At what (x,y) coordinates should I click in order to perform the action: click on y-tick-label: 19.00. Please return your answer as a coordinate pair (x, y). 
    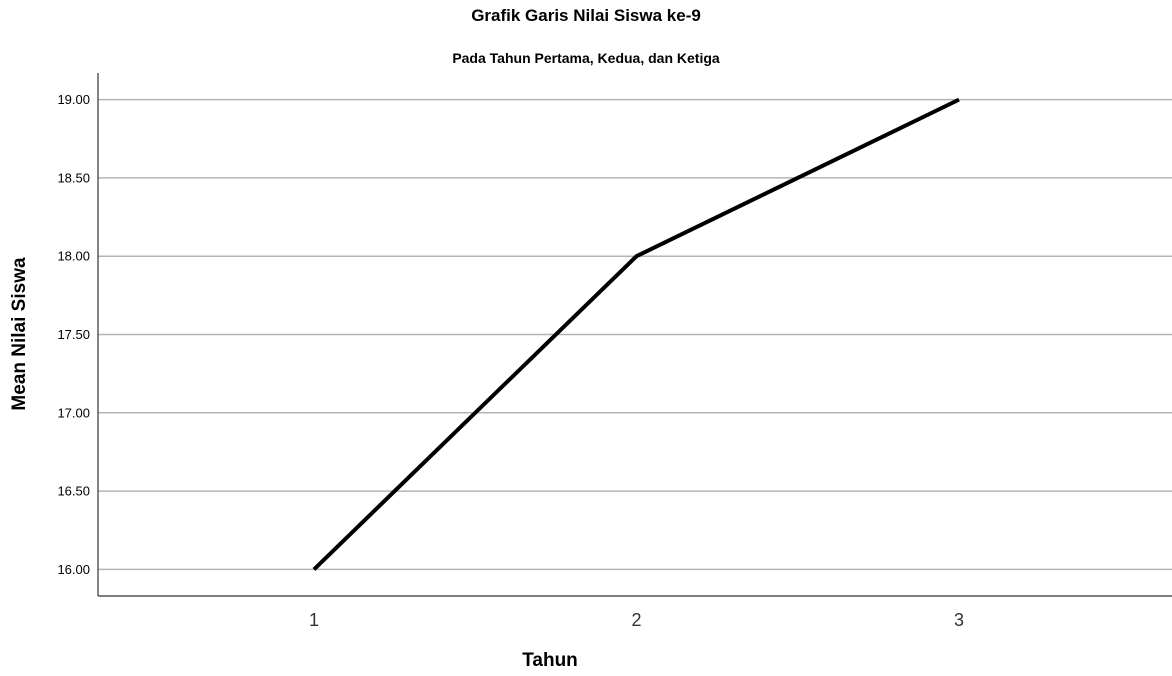
    Looking at the image, I should click on (73, 99).